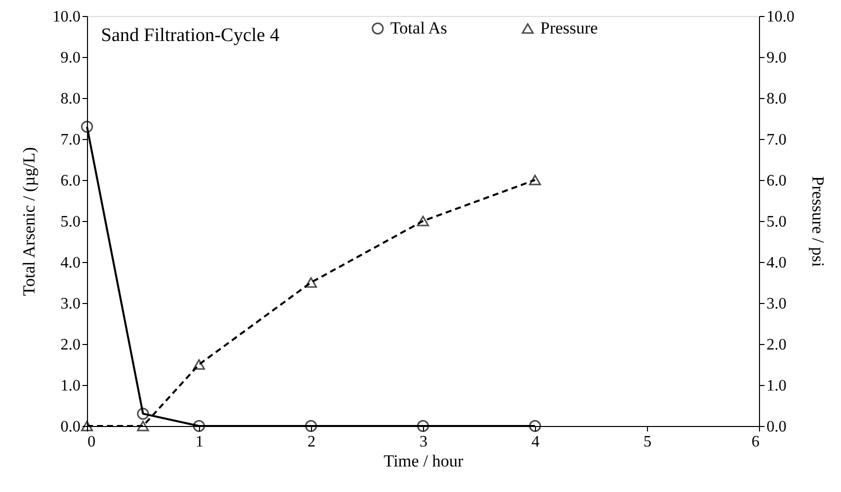 This screenshot has width=841, height=492. Describe the element at coordinates (70, 140) in the screenshot. I see `y-tick-label: 7.0` at that location.